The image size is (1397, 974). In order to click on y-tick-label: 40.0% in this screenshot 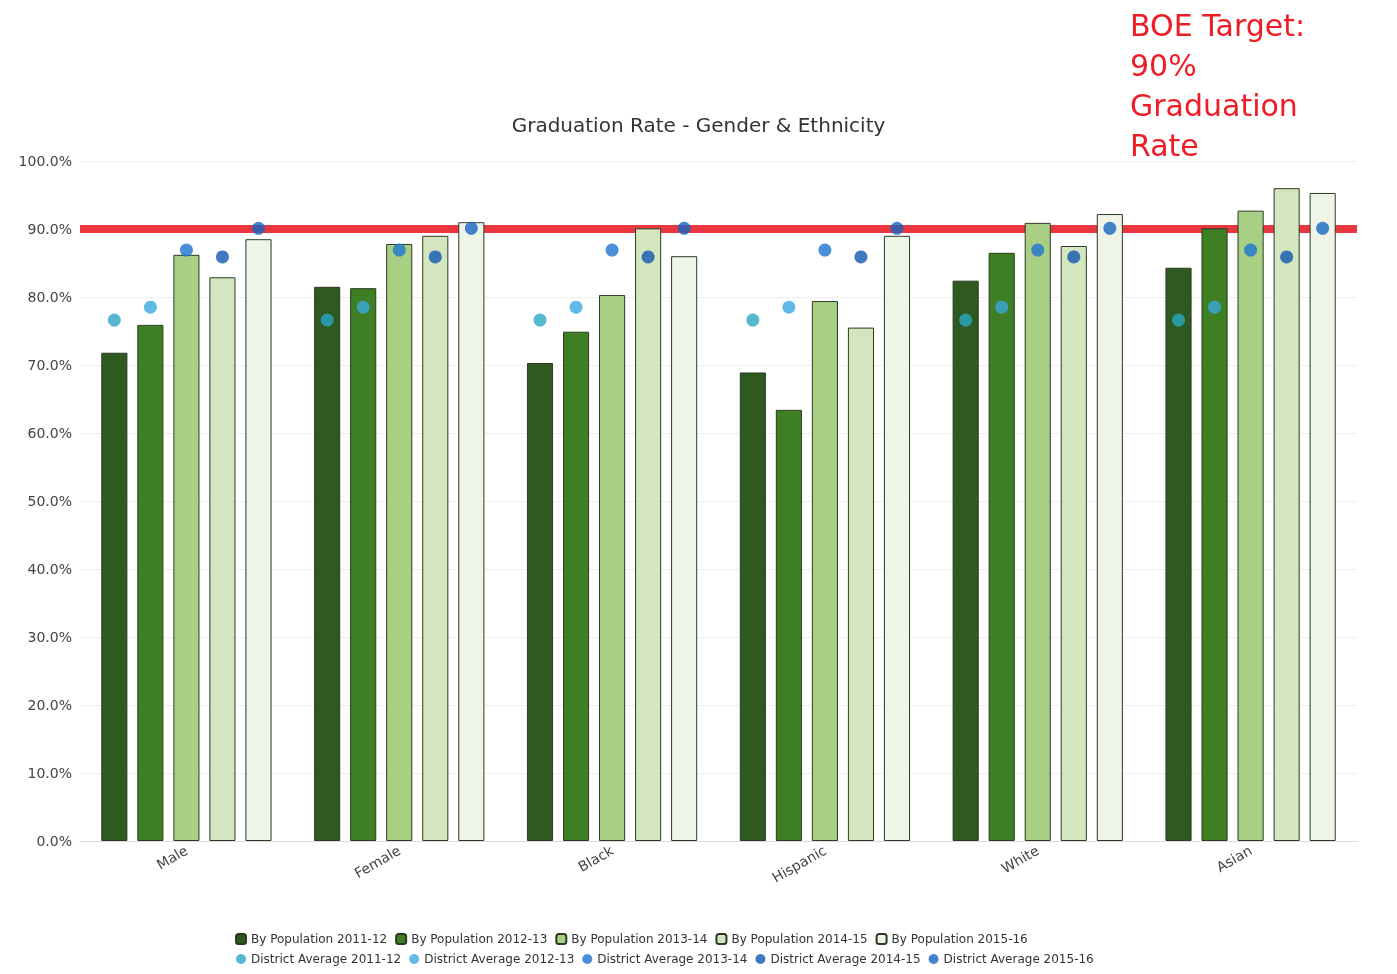, I will do `click(49, 569)`.